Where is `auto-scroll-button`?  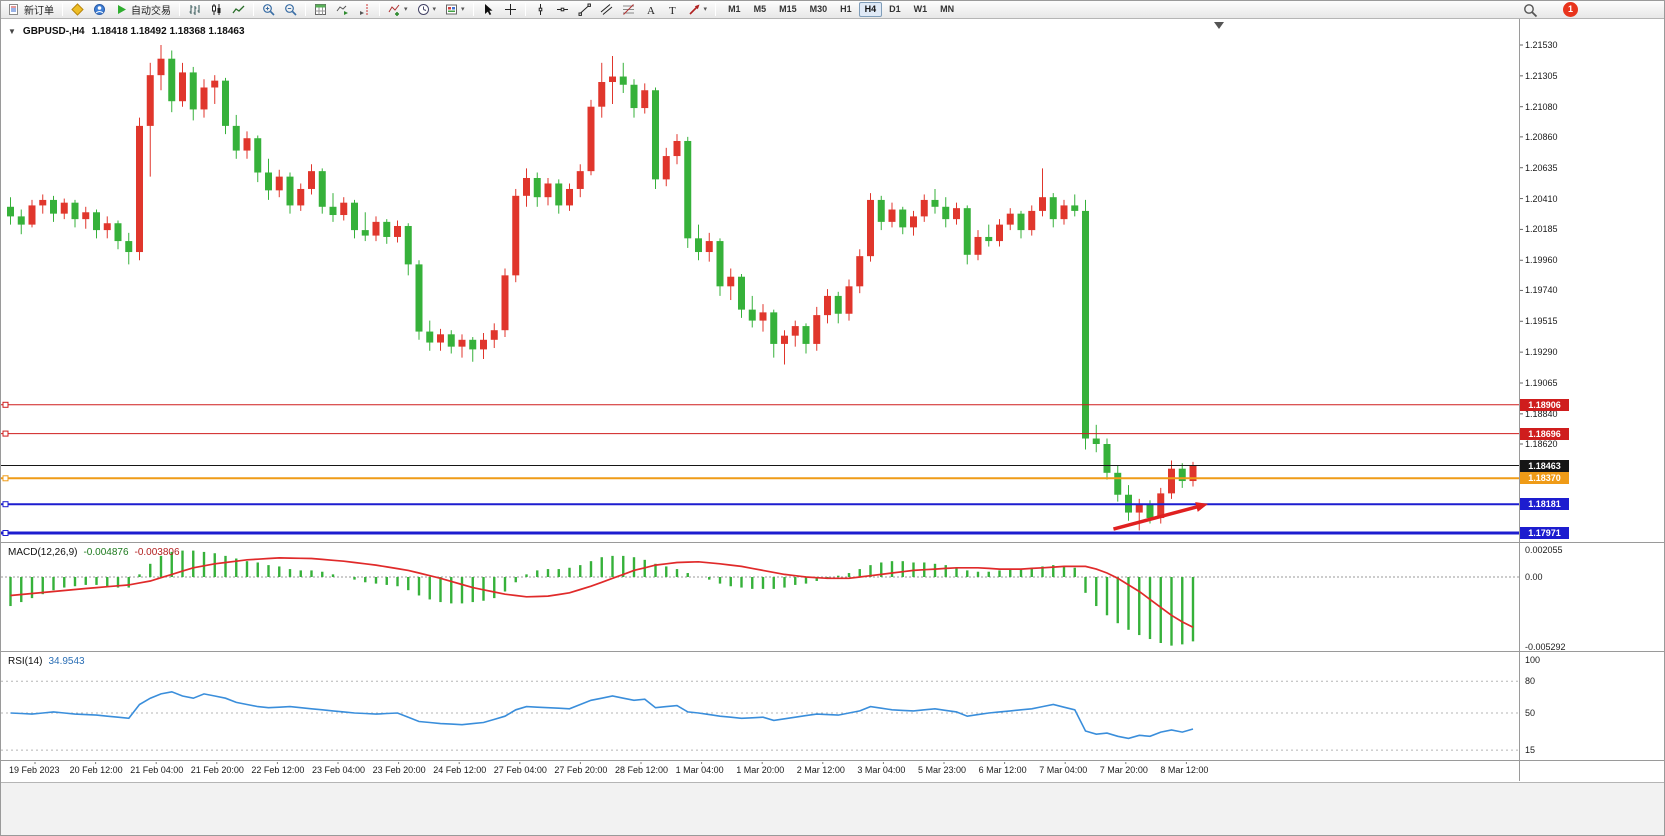
auto-scroll-button is located at coordinates (342, 10).